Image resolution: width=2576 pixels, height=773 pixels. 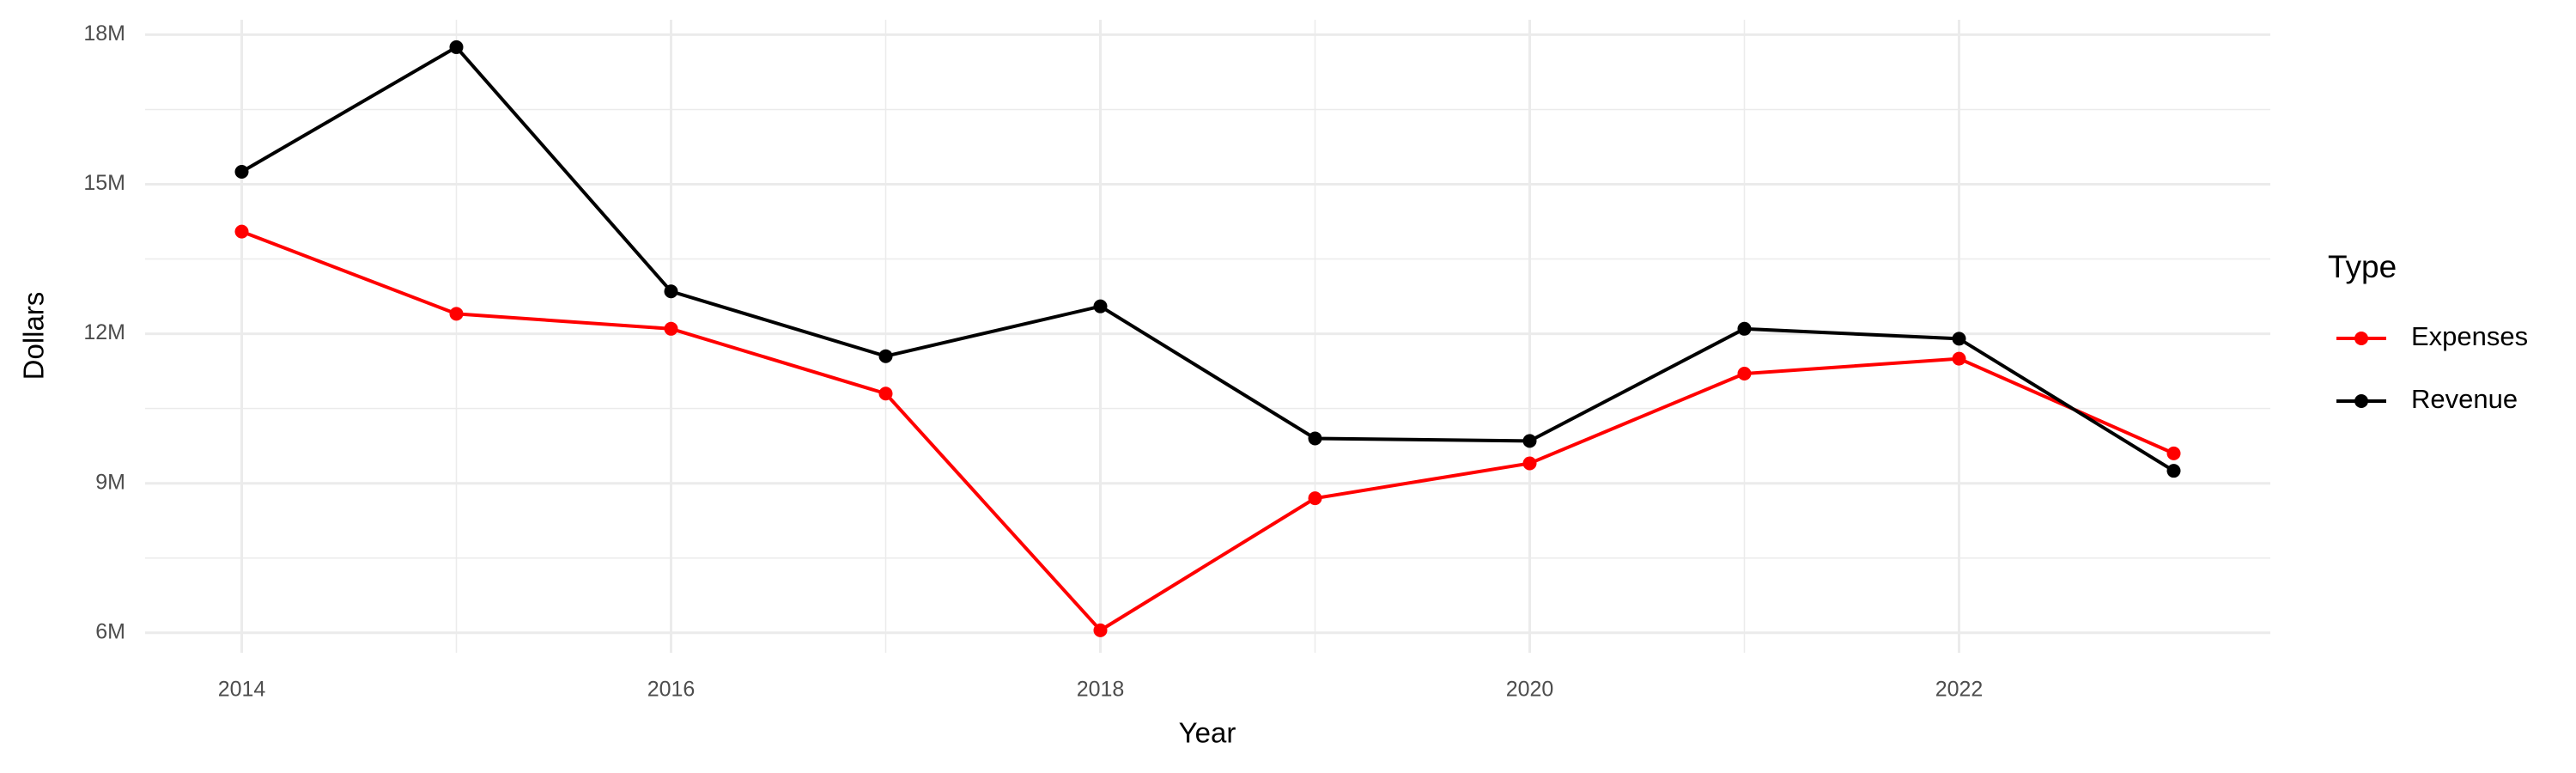 I want to click on x-tick-label: 2014, so click(x=242, y=690).